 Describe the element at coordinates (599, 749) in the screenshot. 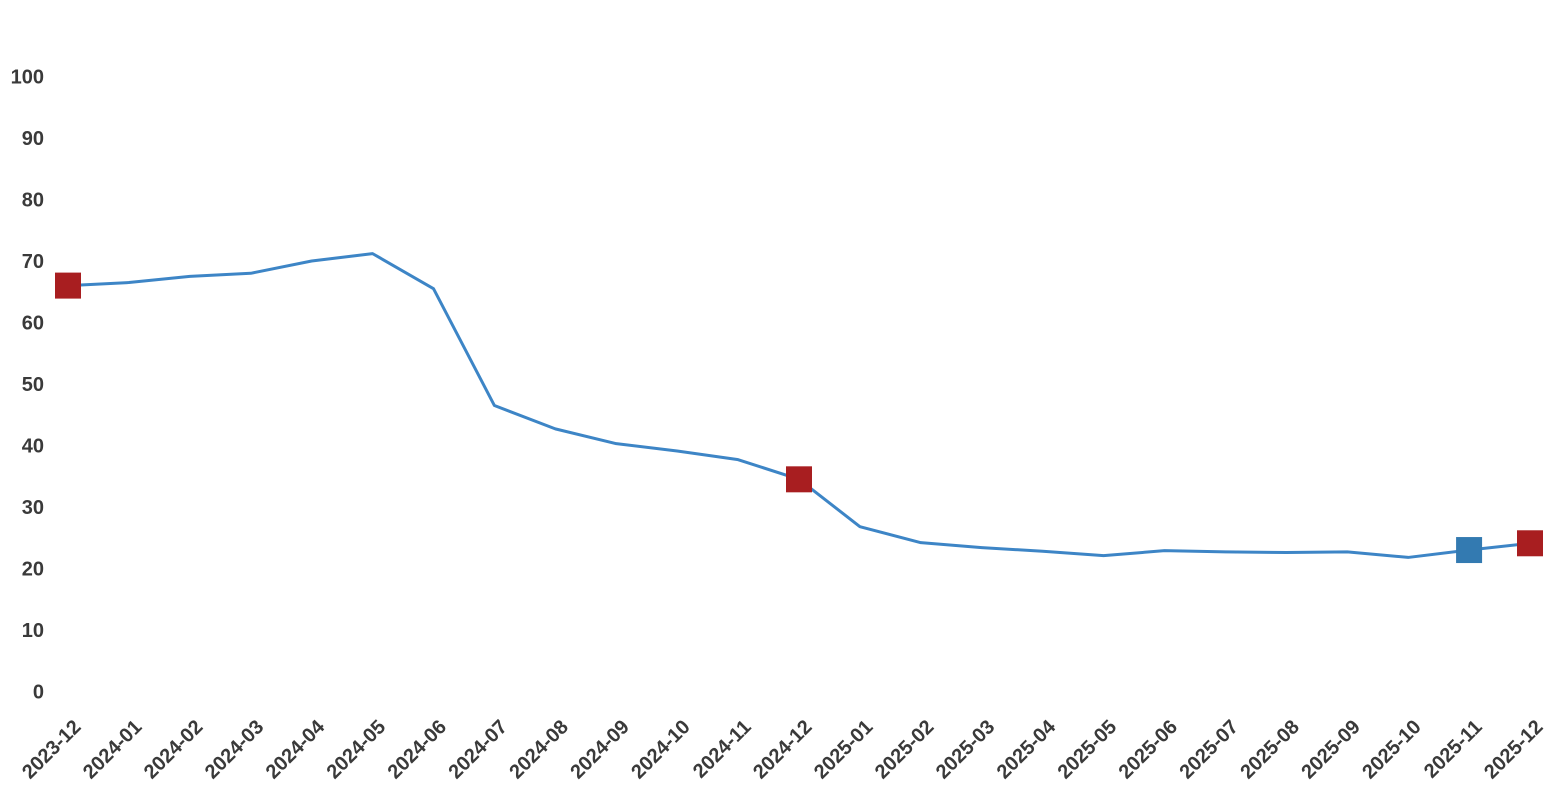

I see `x-tick-label: 2024-09` at that location.